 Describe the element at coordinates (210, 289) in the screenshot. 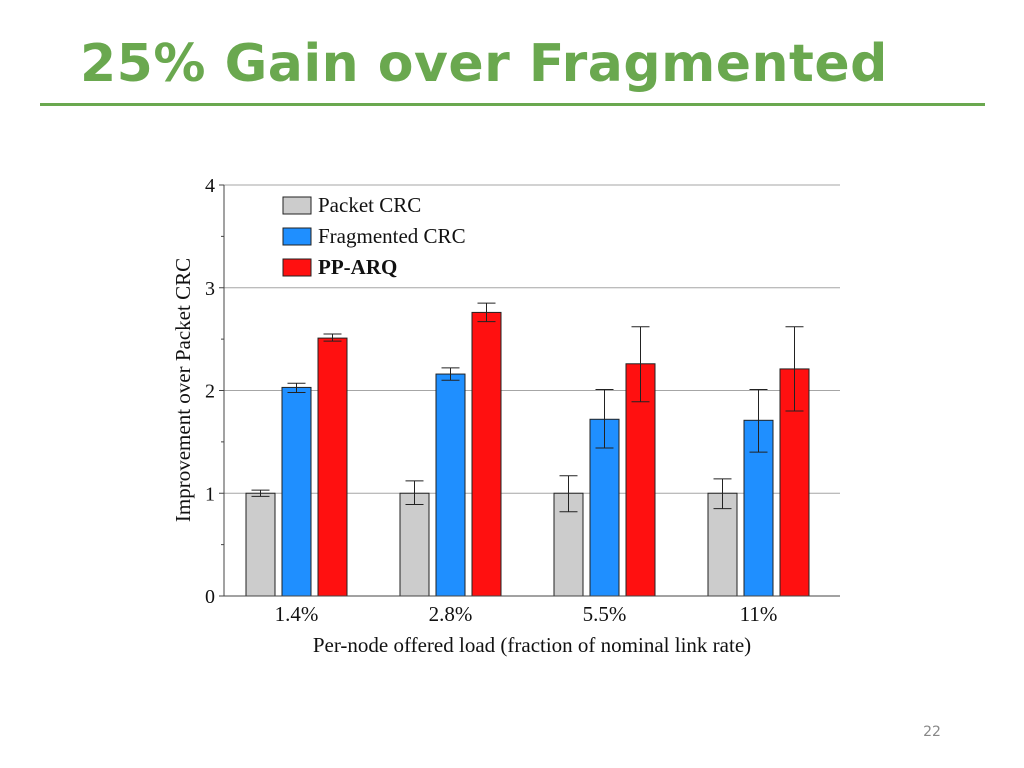

I see `y-tick-label: 3` at that location.